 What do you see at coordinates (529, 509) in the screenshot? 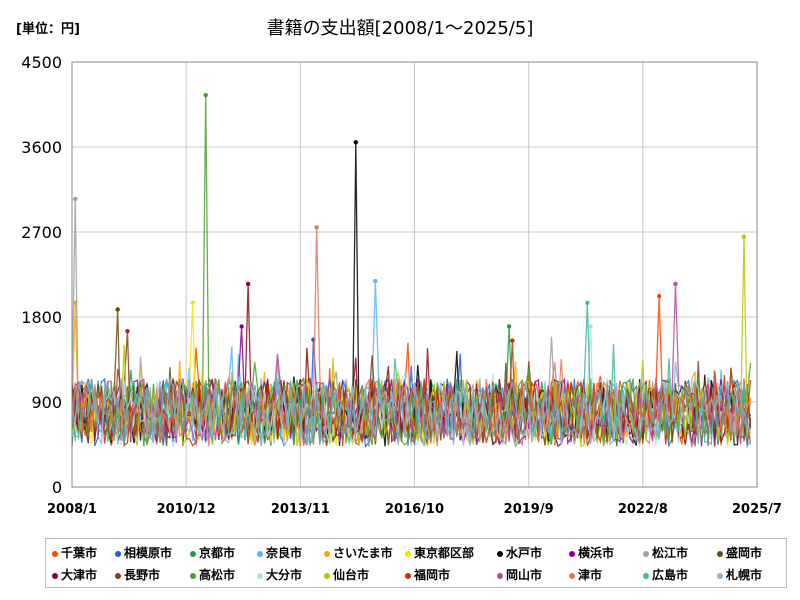
I see `x-tick-label: 2019/9` at bounding box center [529, 509].